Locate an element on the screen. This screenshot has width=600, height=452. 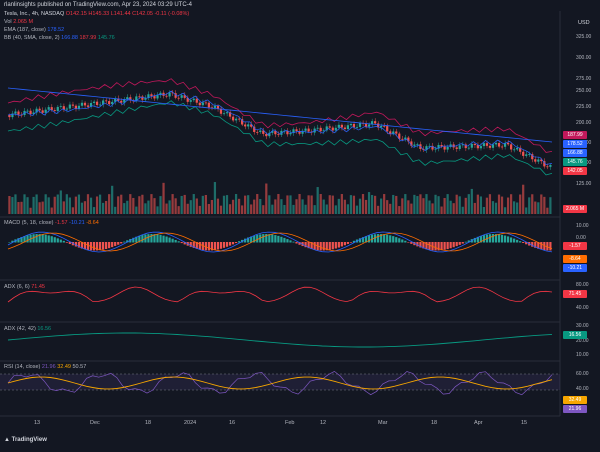
macd-legend: MACD (5, 18, close) -1.57 -10.21 -8.64 is located at coordinates (51, 223).